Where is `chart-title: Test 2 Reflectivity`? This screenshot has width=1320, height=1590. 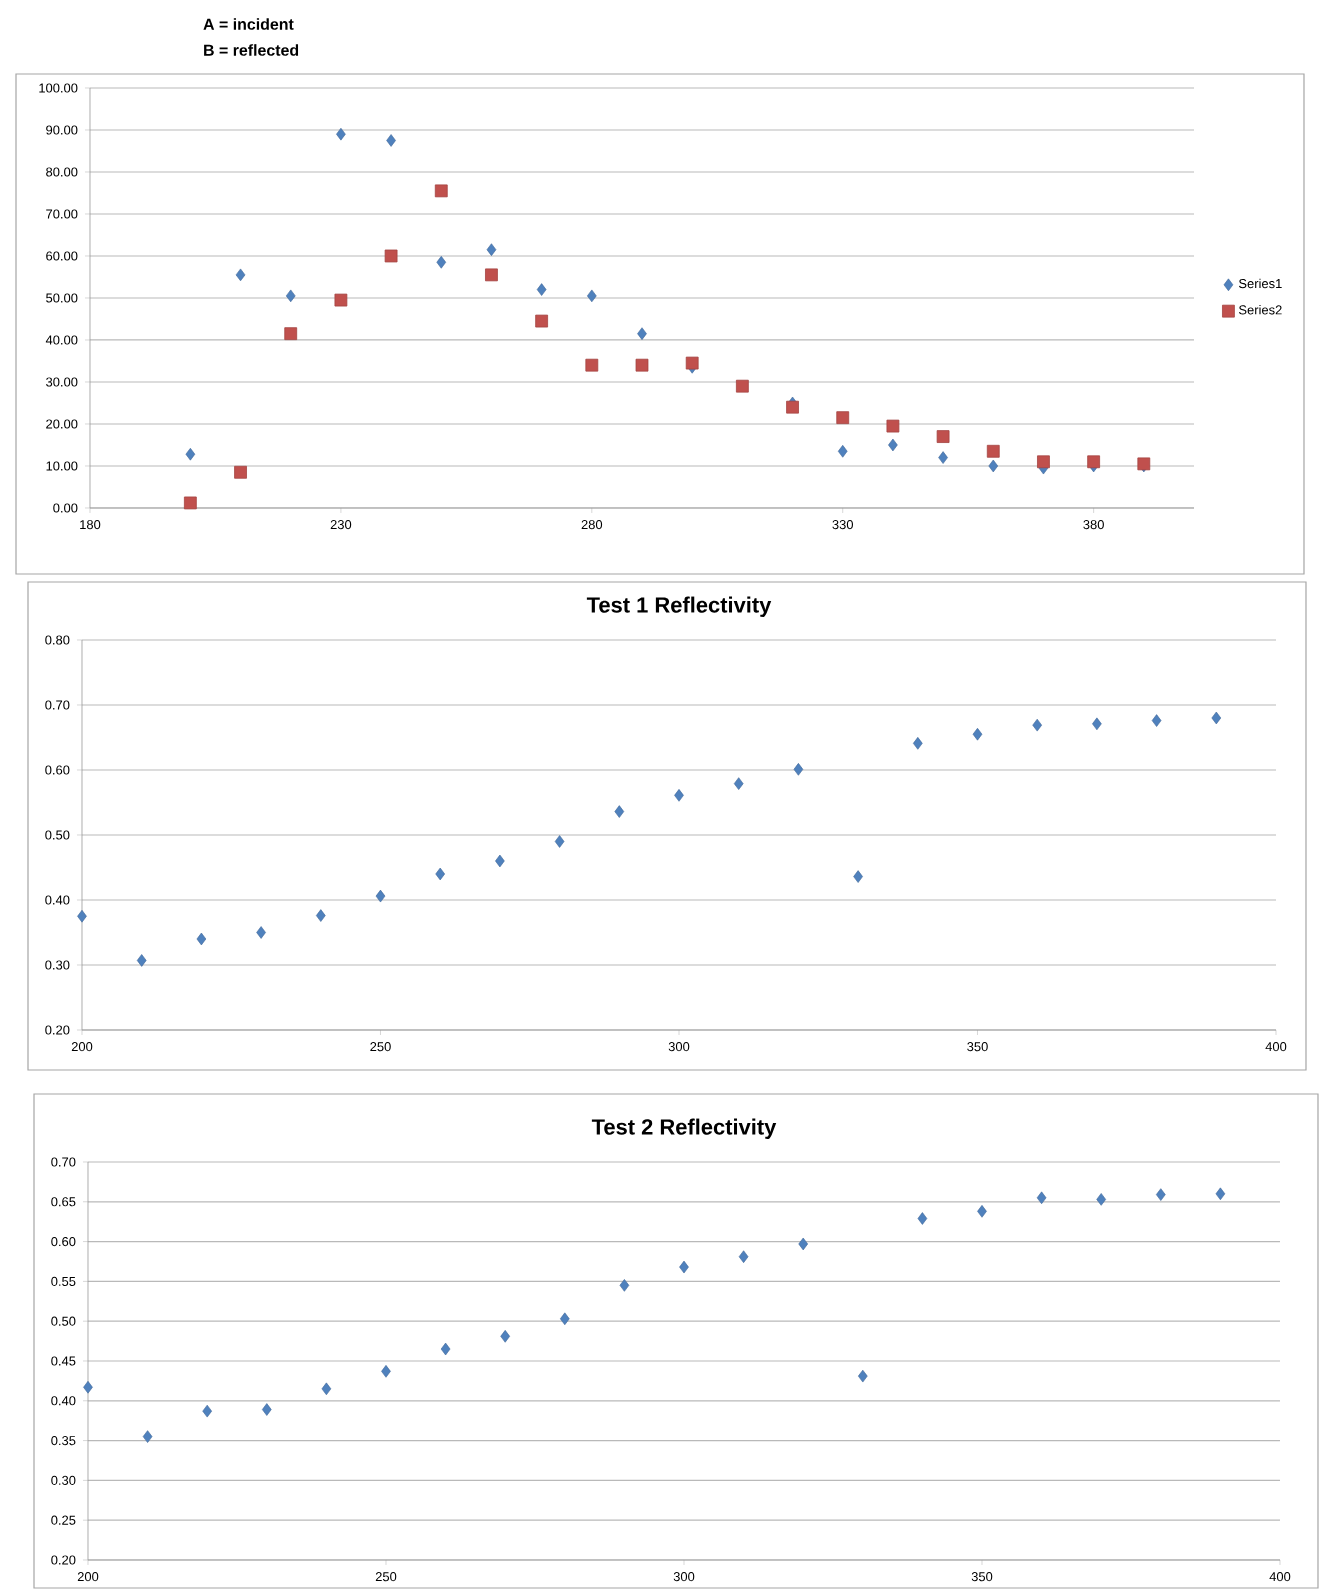
chart-title: Test 2 Reflectivity is located at coordinates (684, 1128).